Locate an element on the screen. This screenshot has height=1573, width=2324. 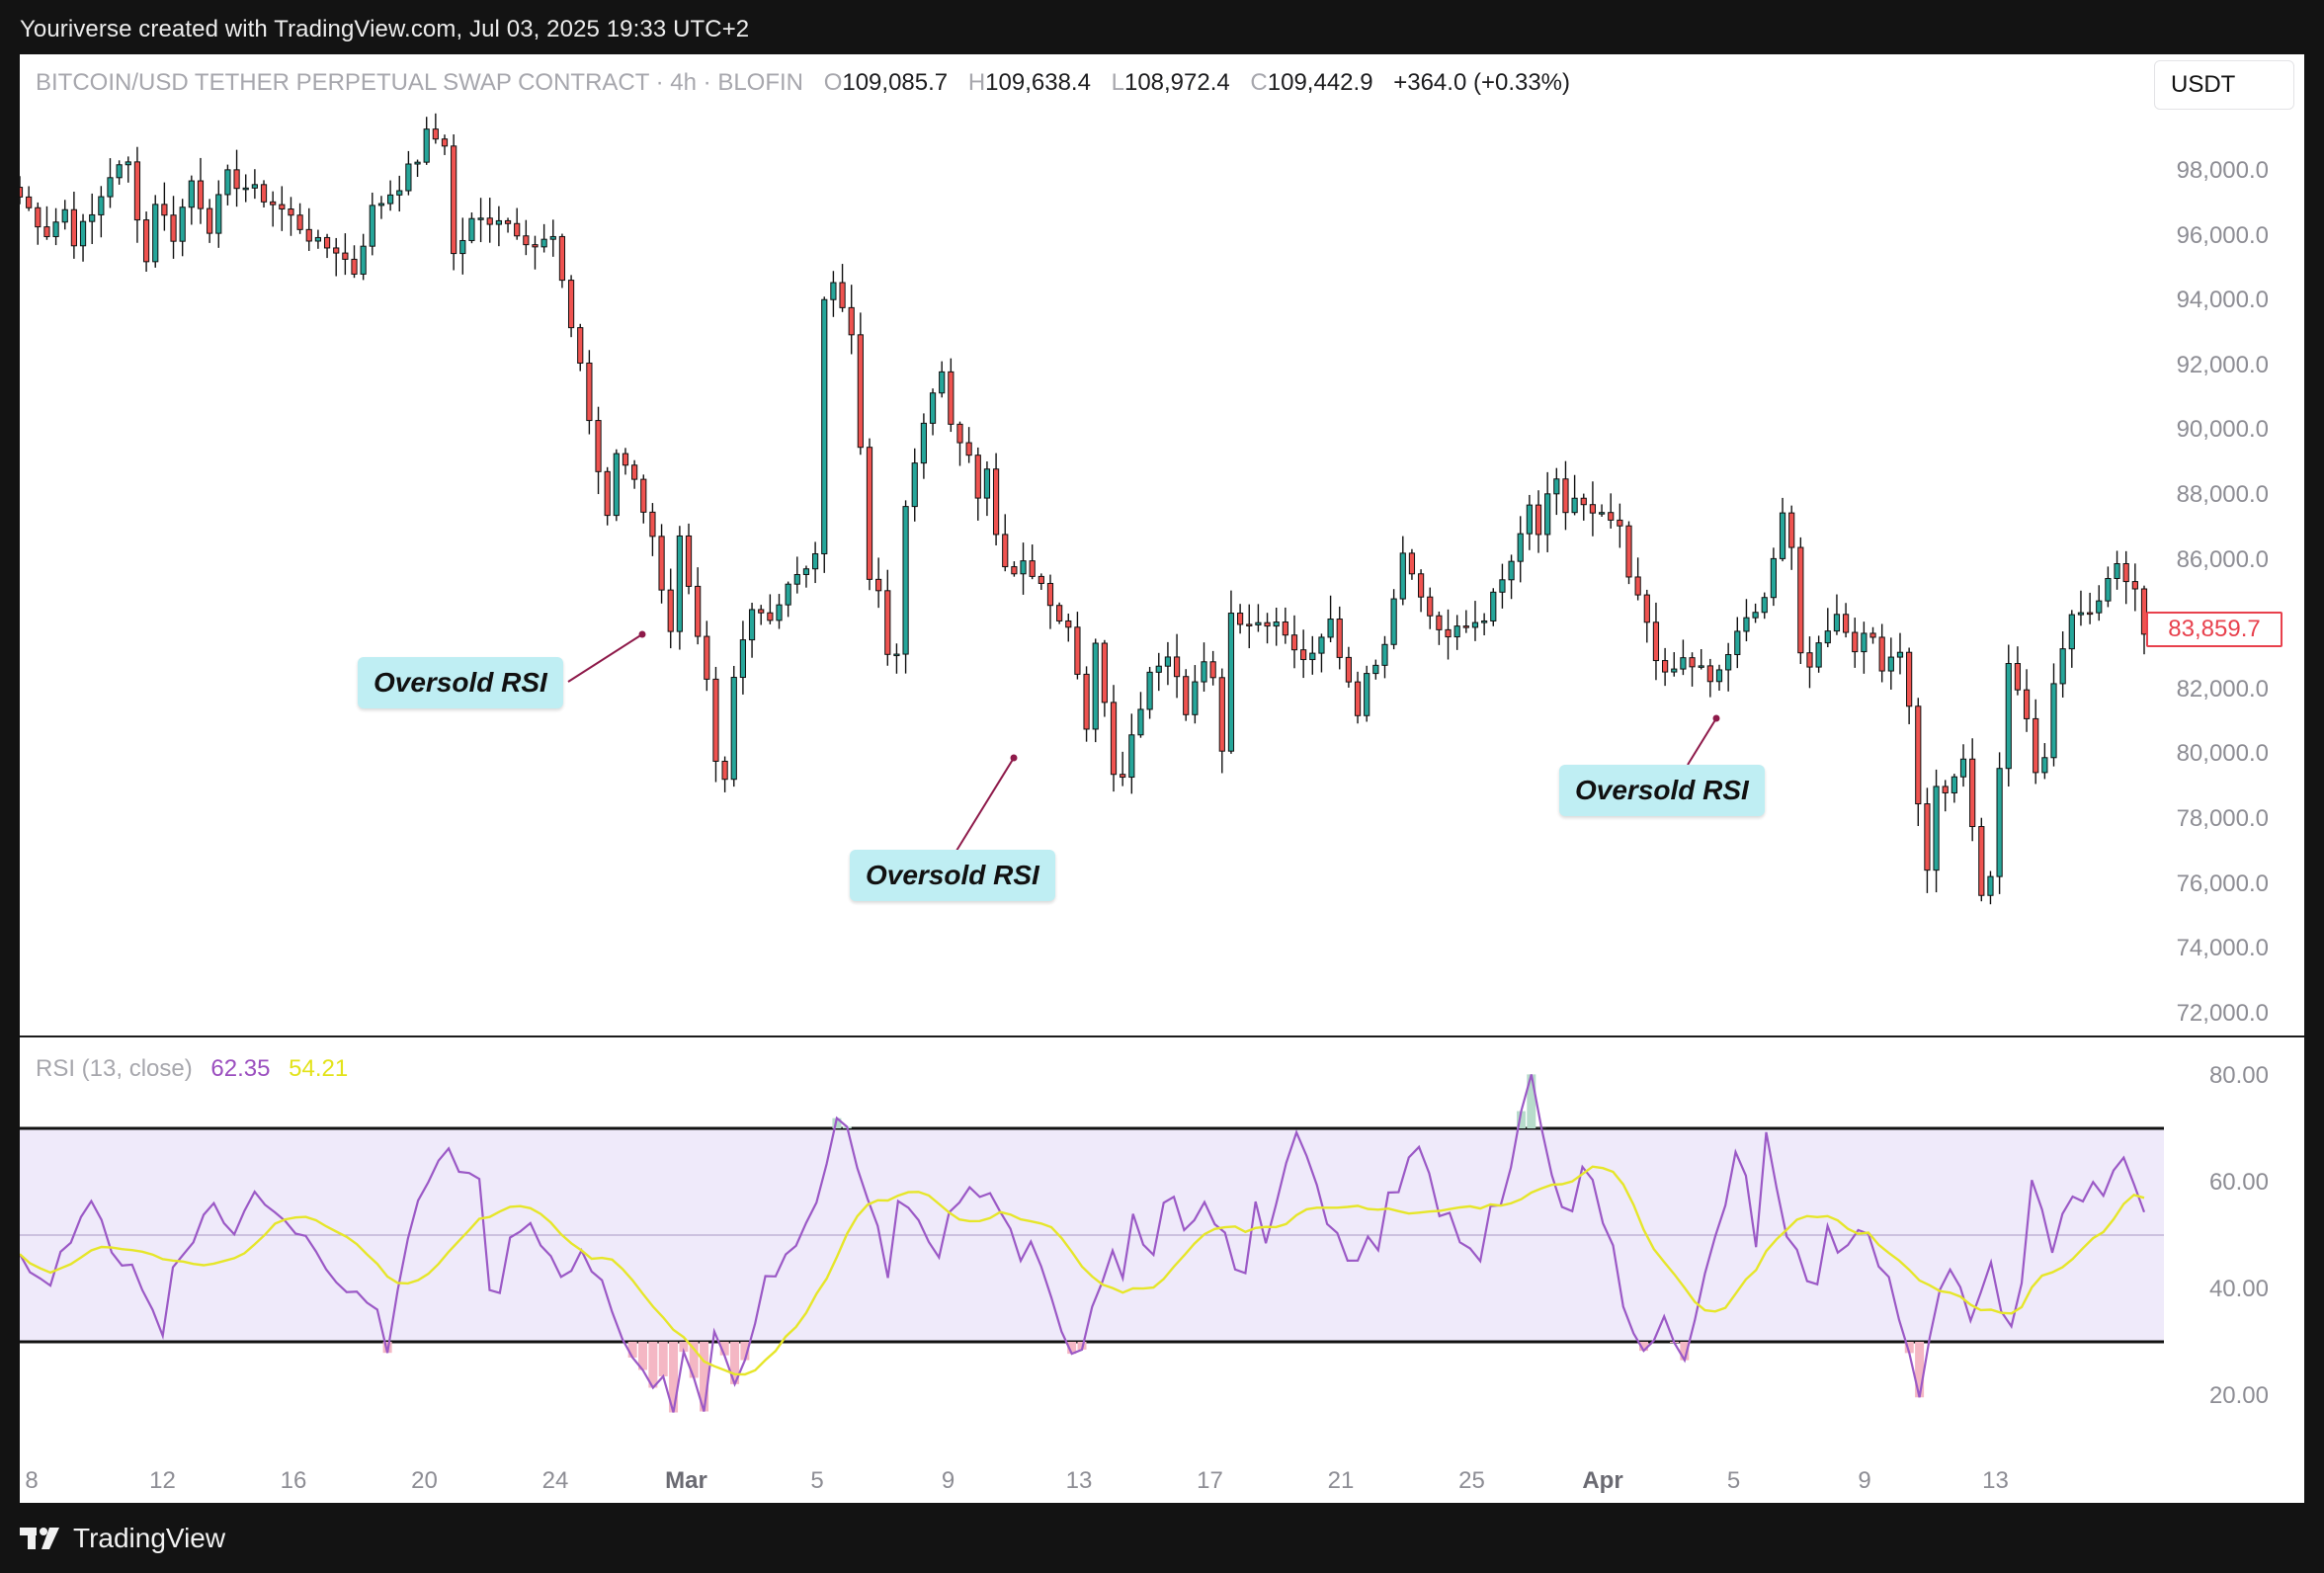
tradingview-brand: TradingView is located at coordinates (122, 1538).